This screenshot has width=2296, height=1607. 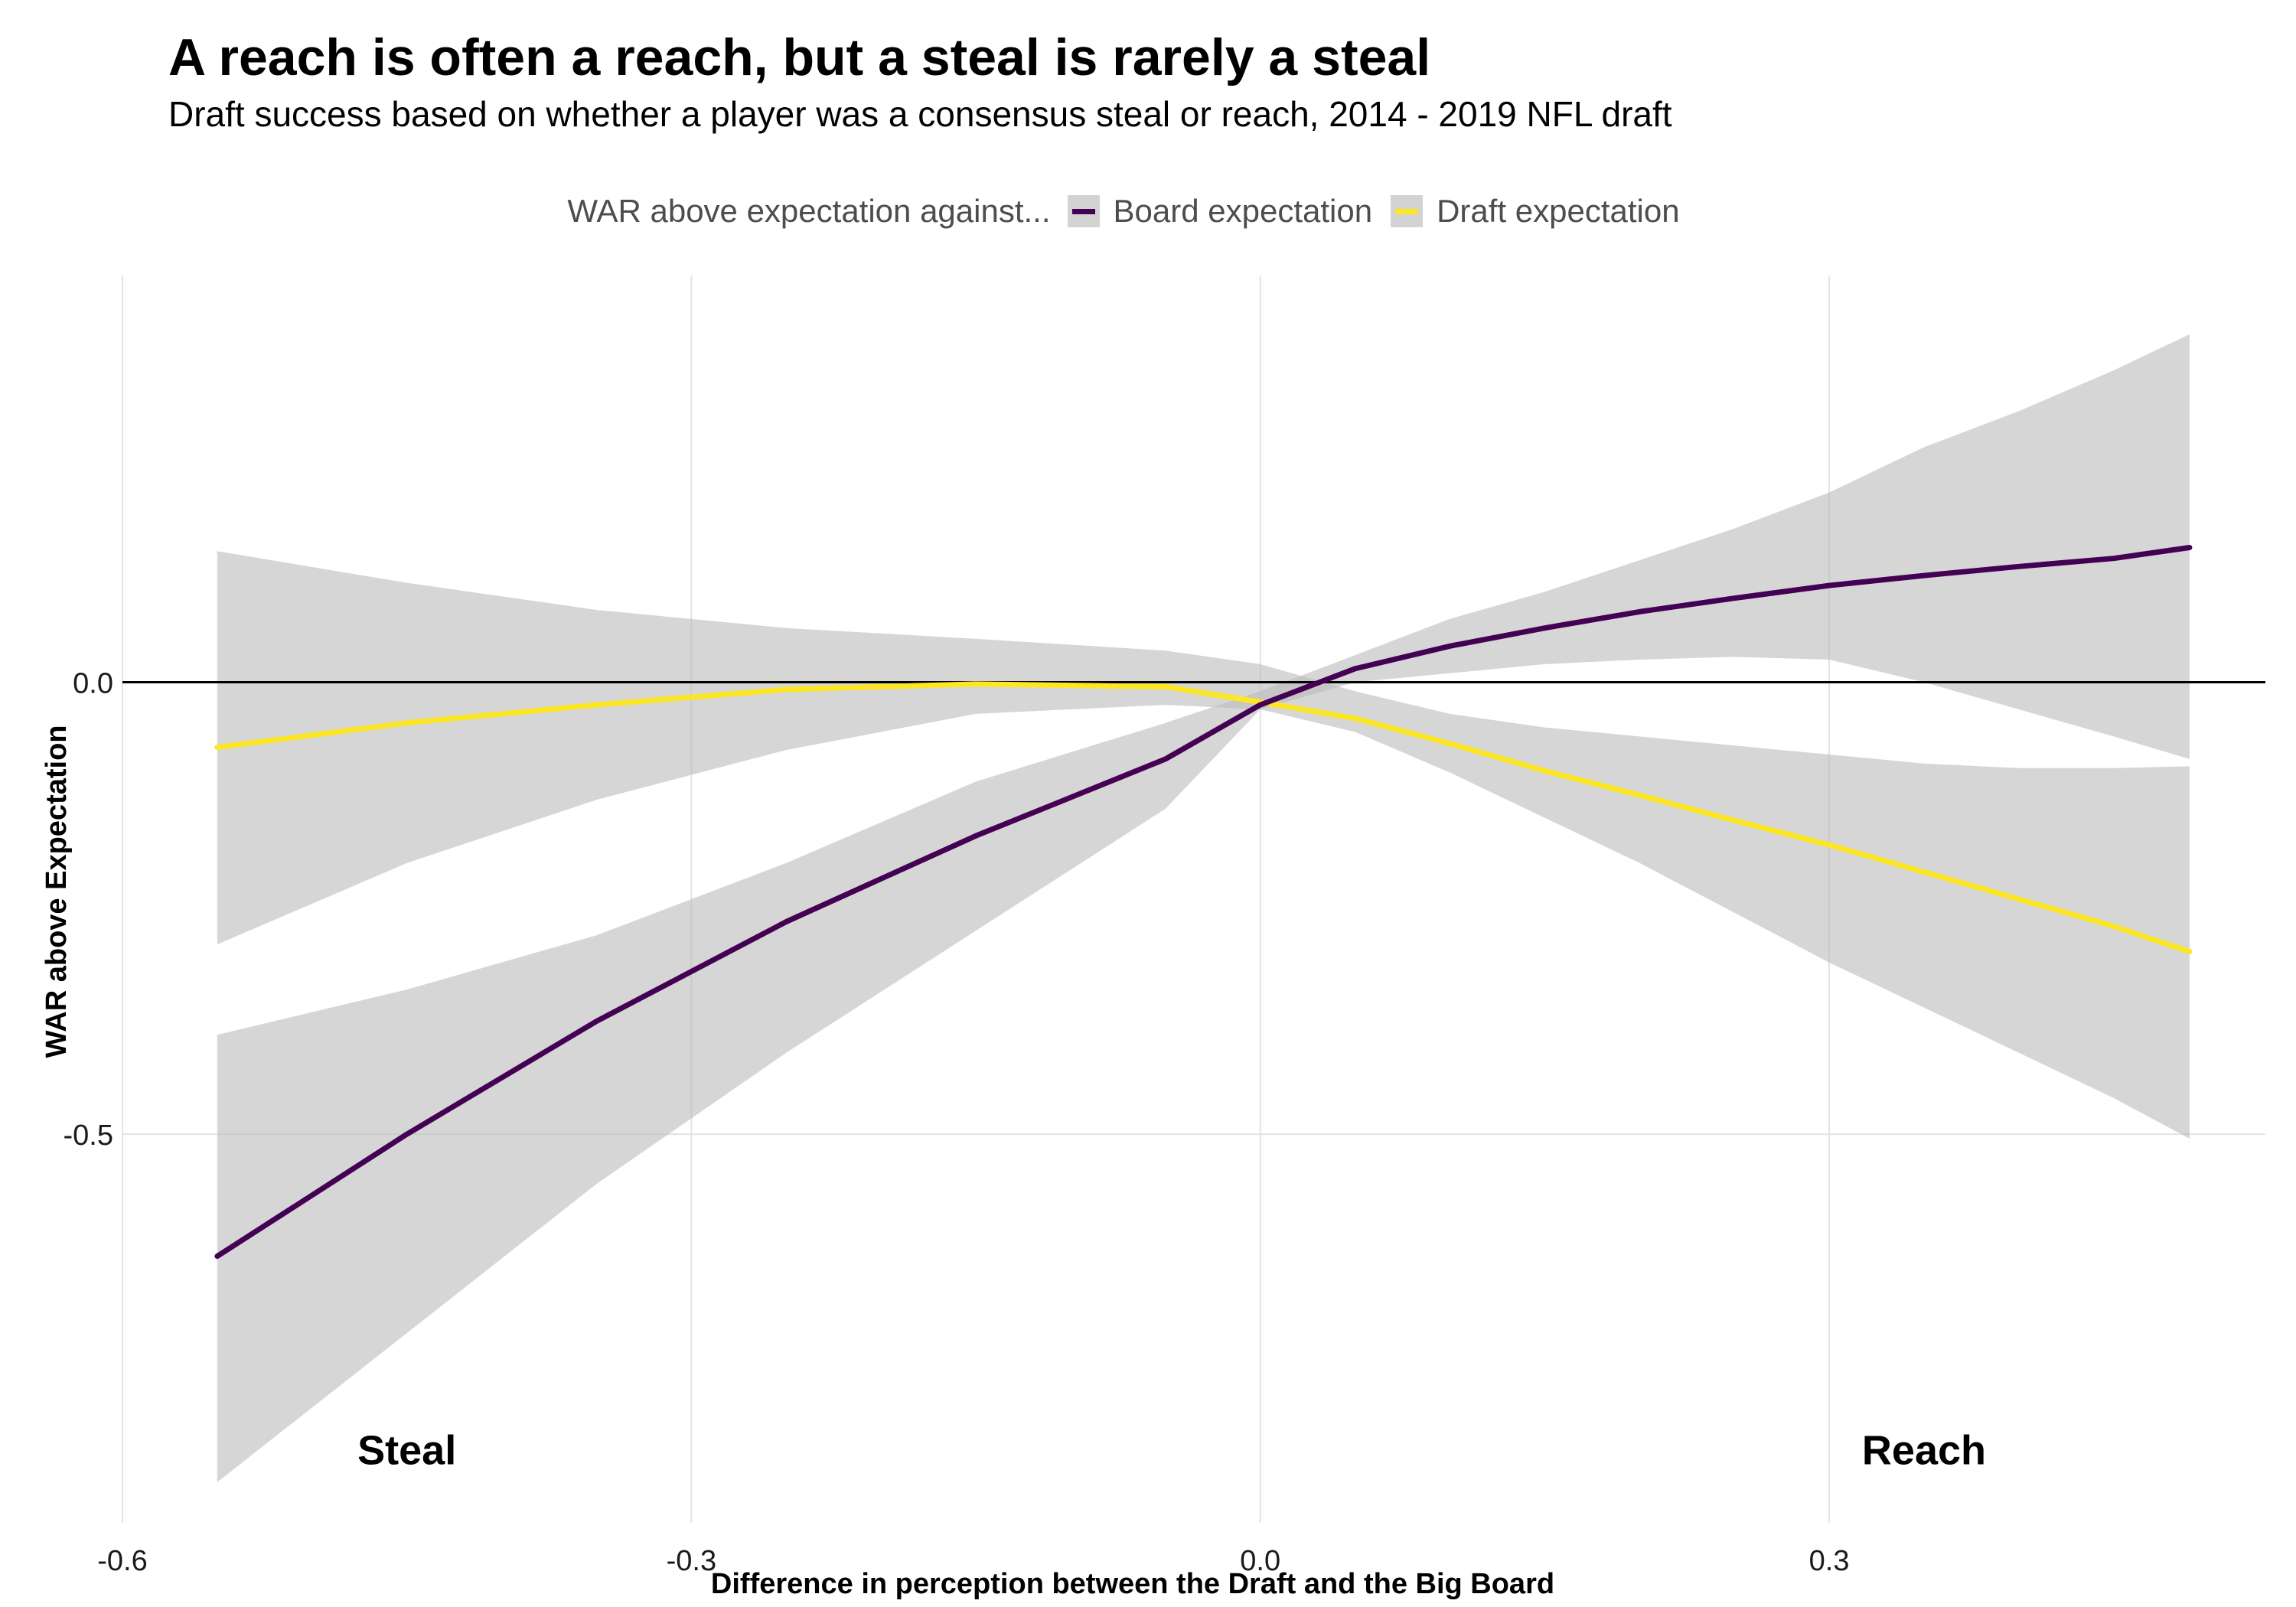 What do you see at coordinates (88, 1136) in the screenshot?
I see `y-tick-label-1: -0.5` at bounding box center [88, 1136].